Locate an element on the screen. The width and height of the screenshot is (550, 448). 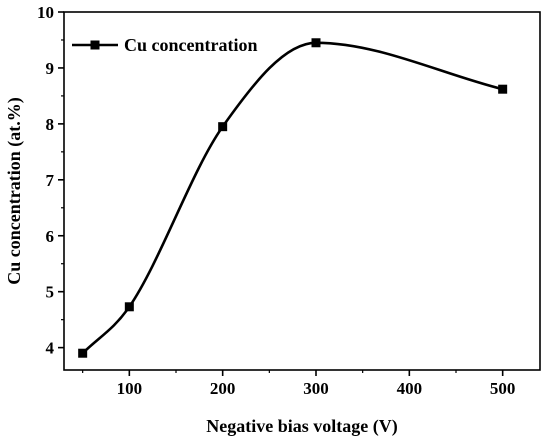
x-axis-title: Negative bias voltage (V) is located at coordinates (301, 426).